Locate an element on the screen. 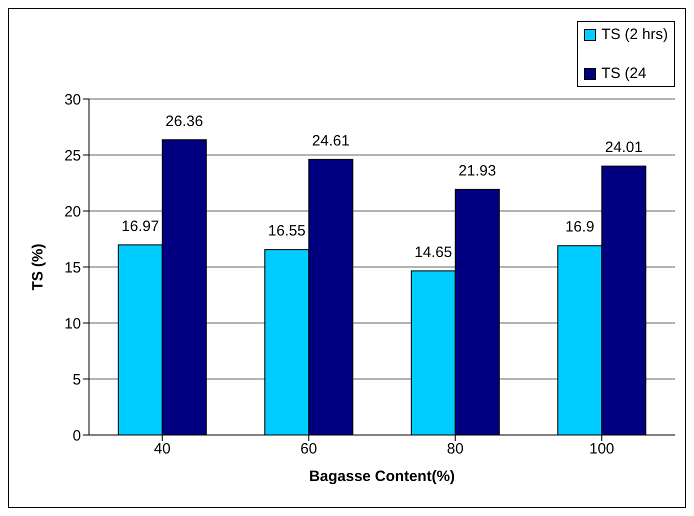 The width and height of the screenshot is (694, 516). x-axis-title: Bagasse Content(%) is located at coordinates (382, 476).